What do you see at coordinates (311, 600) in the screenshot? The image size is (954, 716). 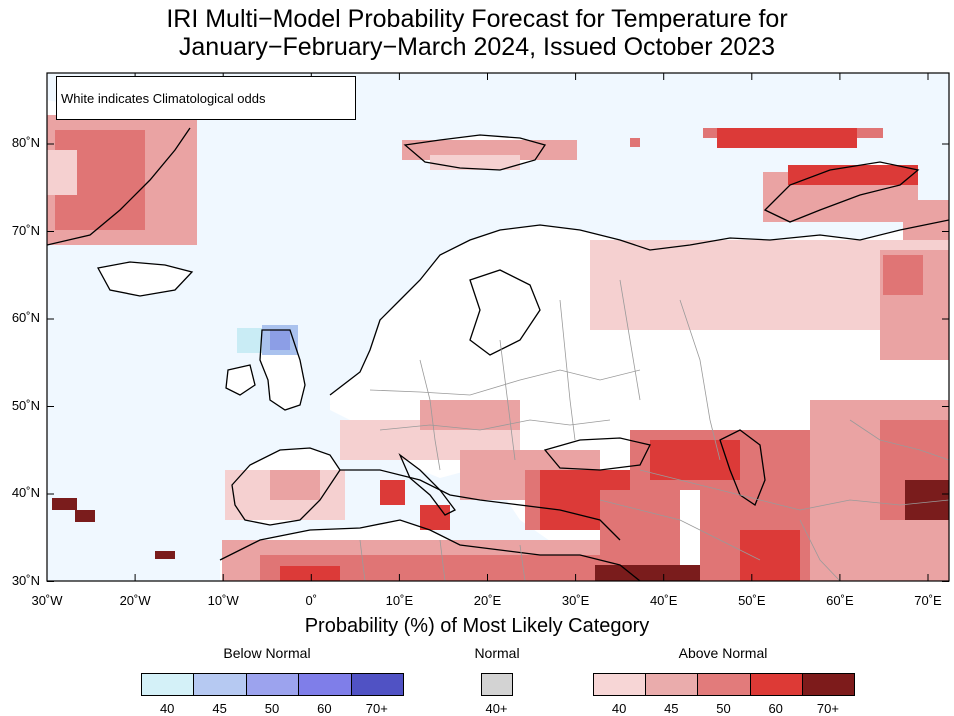 I see `longitude-label: 0˚` at bounding box center [311, 600].